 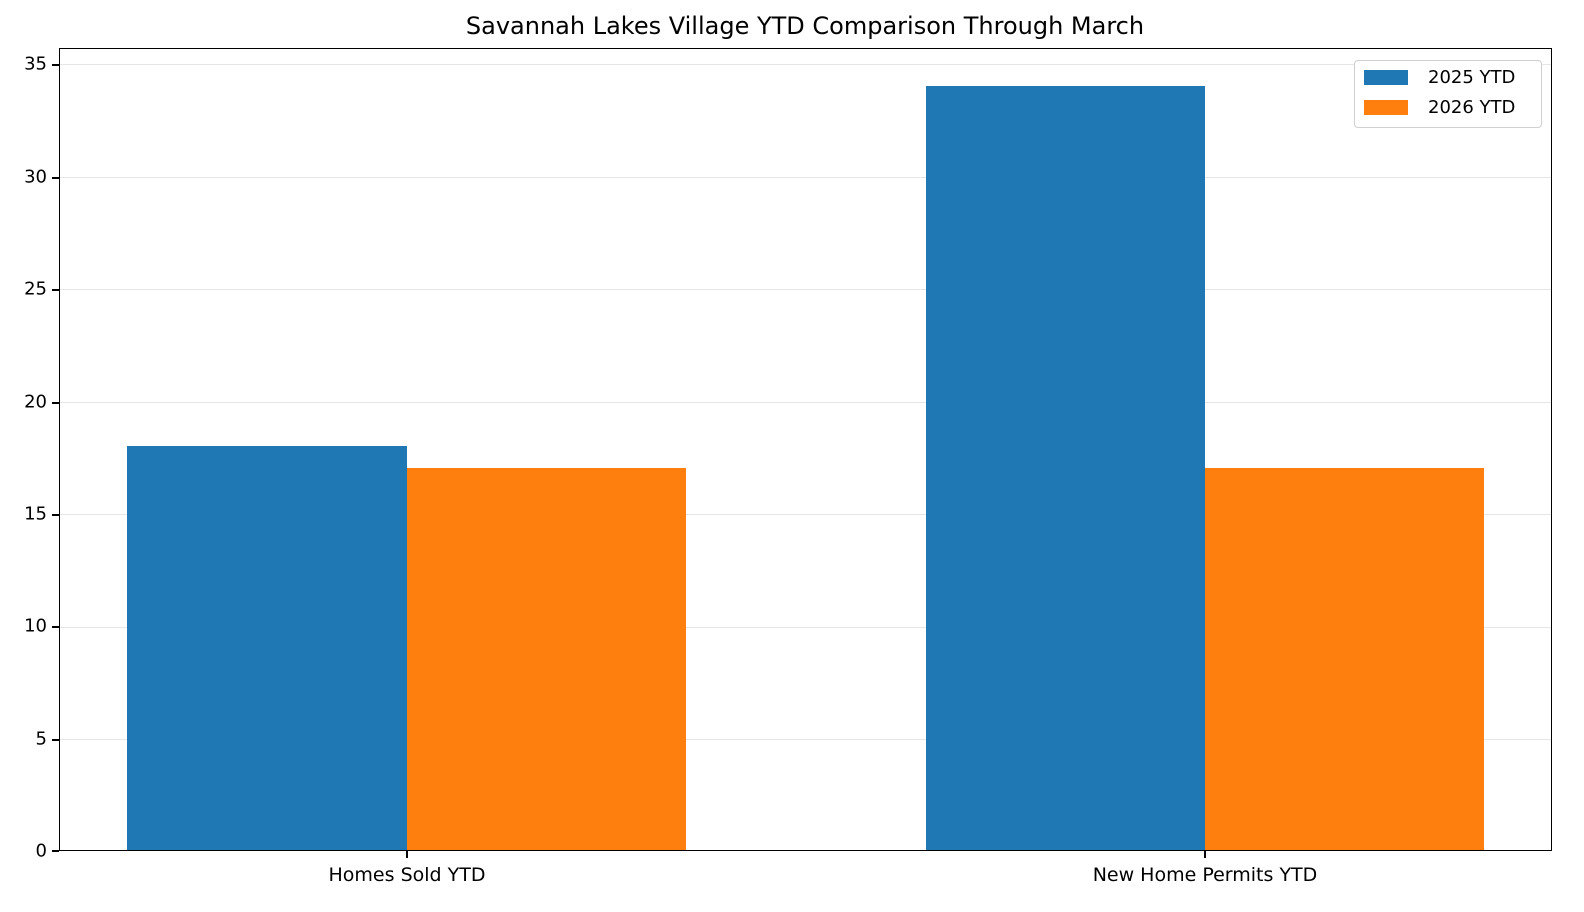 I want to click on x-tick-label: New Home Permits YTD, so click(x=1205, y=875).